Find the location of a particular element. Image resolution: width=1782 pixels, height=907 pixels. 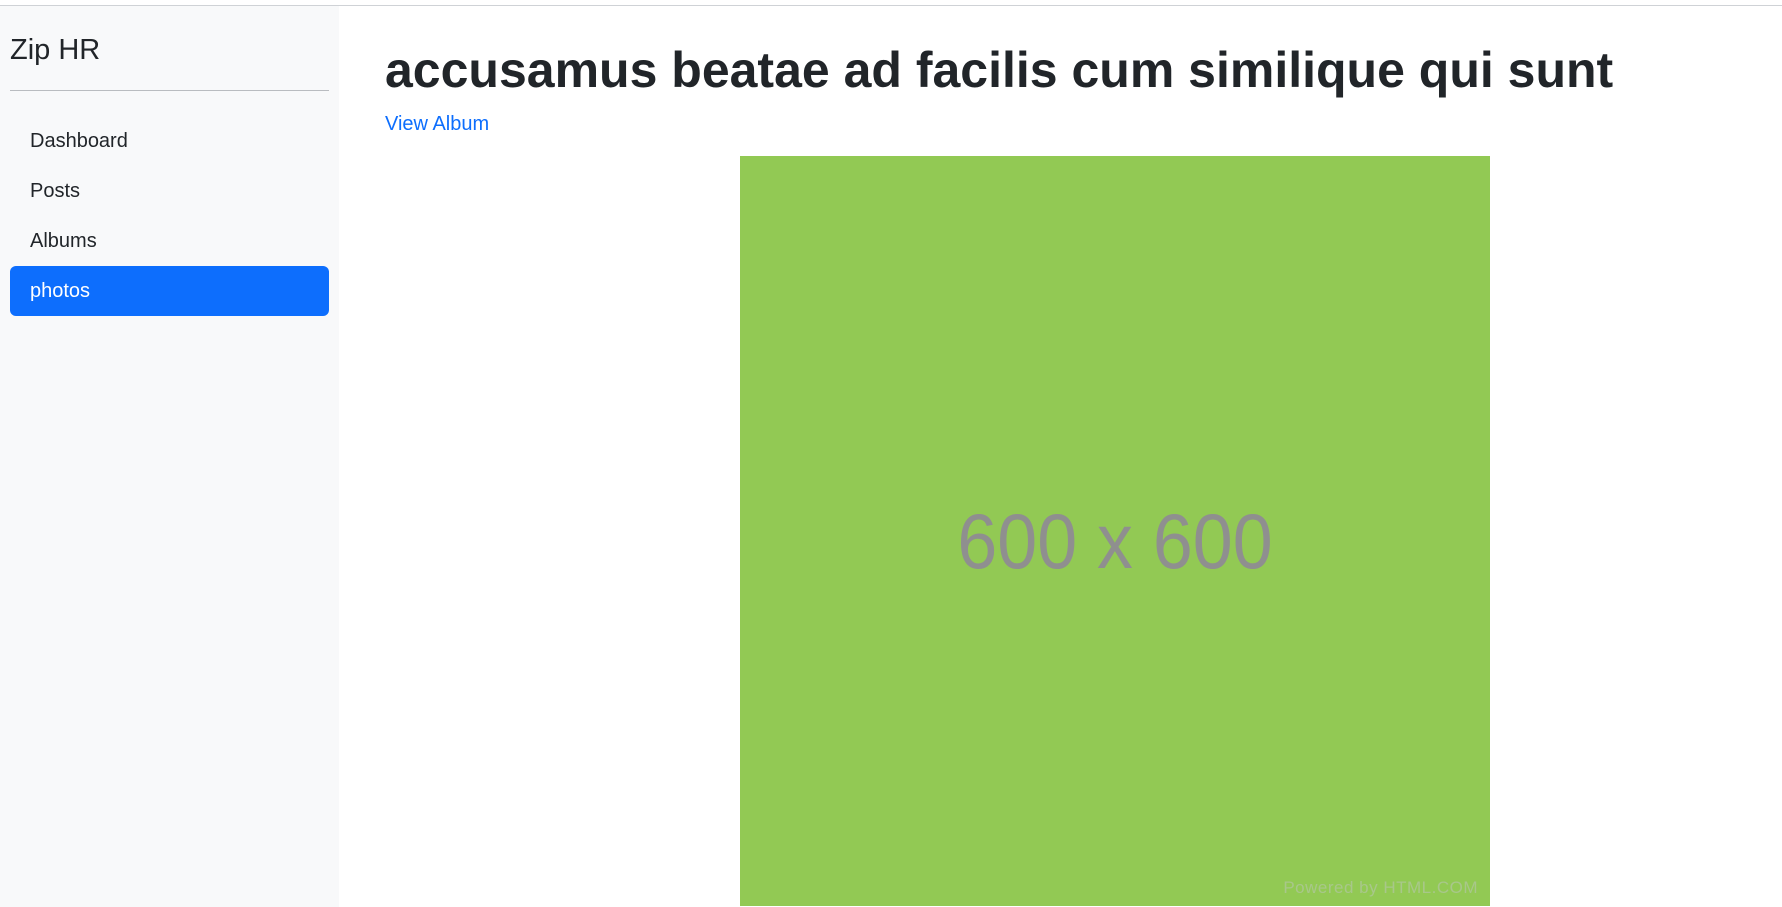

sidebar-item-photos: photos is located at coordinates (169, 291).